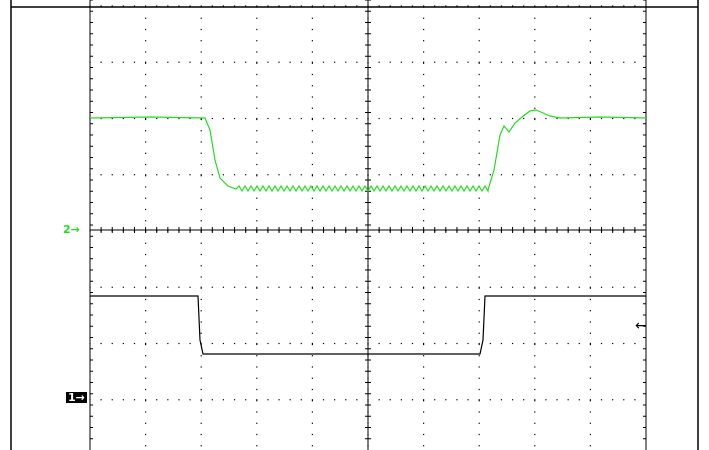  Describe the element at coordinates (368, 325) in the screenshot. I see `channel-1-waveform` at that location.